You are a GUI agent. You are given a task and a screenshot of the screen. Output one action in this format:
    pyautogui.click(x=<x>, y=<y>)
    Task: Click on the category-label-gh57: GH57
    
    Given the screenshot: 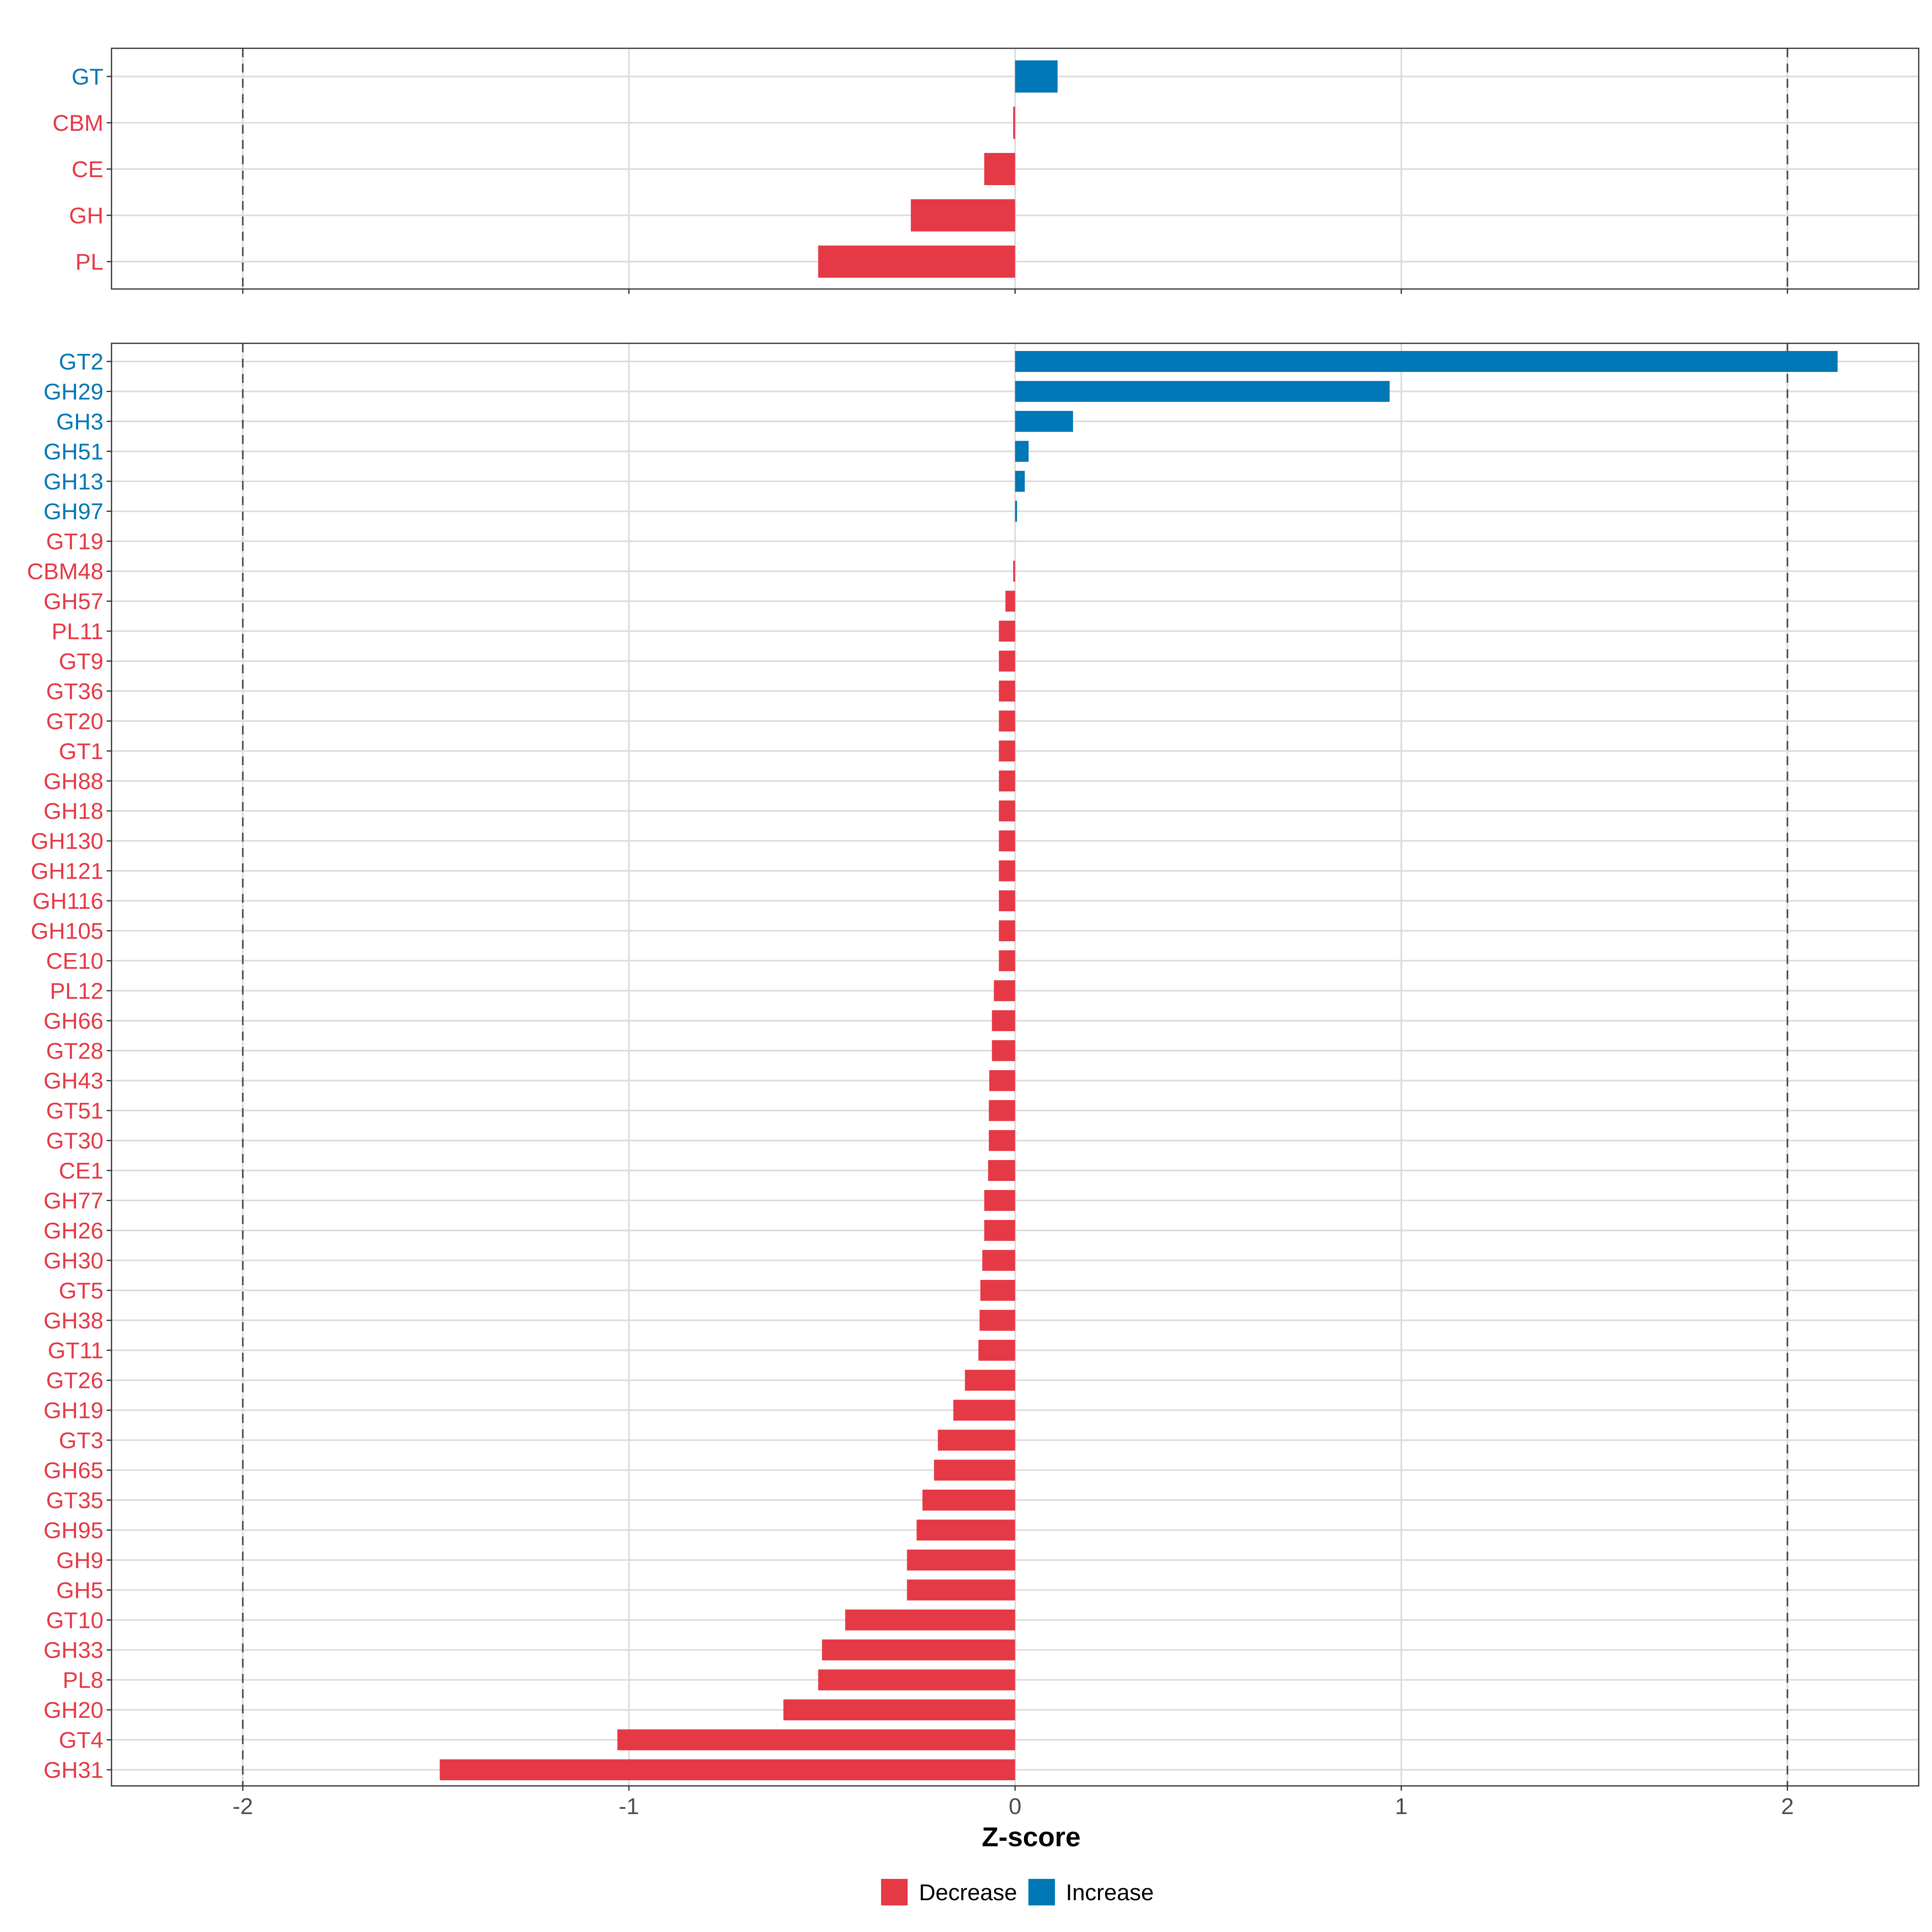 What is the action you would take?
    pyautogui.click(x=73, y=602)
    